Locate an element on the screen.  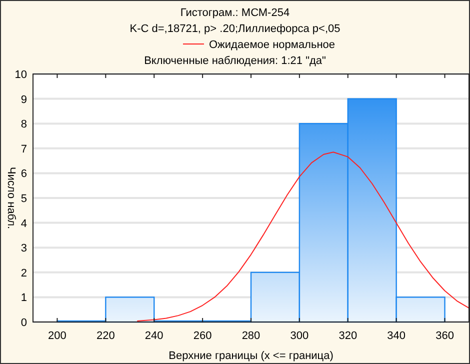
y-tick-label: 7 is located at coordinates (23, 149).